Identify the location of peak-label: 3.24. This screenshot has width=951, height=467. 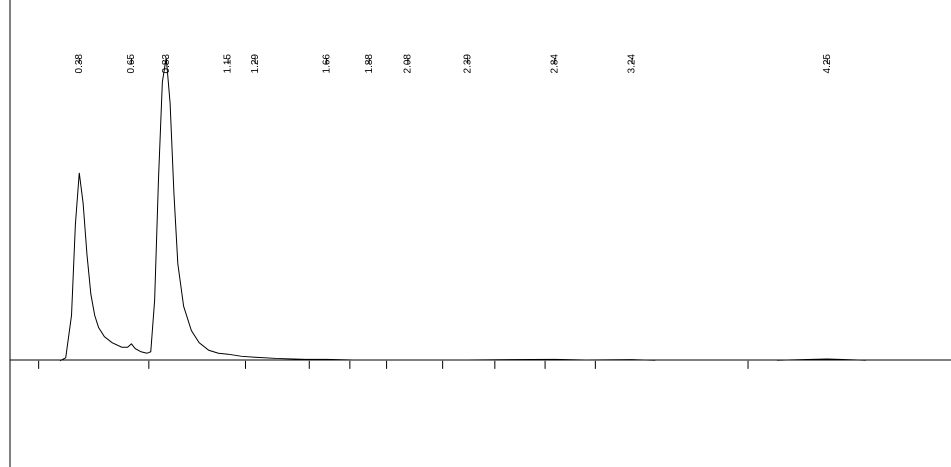
(632, 64).